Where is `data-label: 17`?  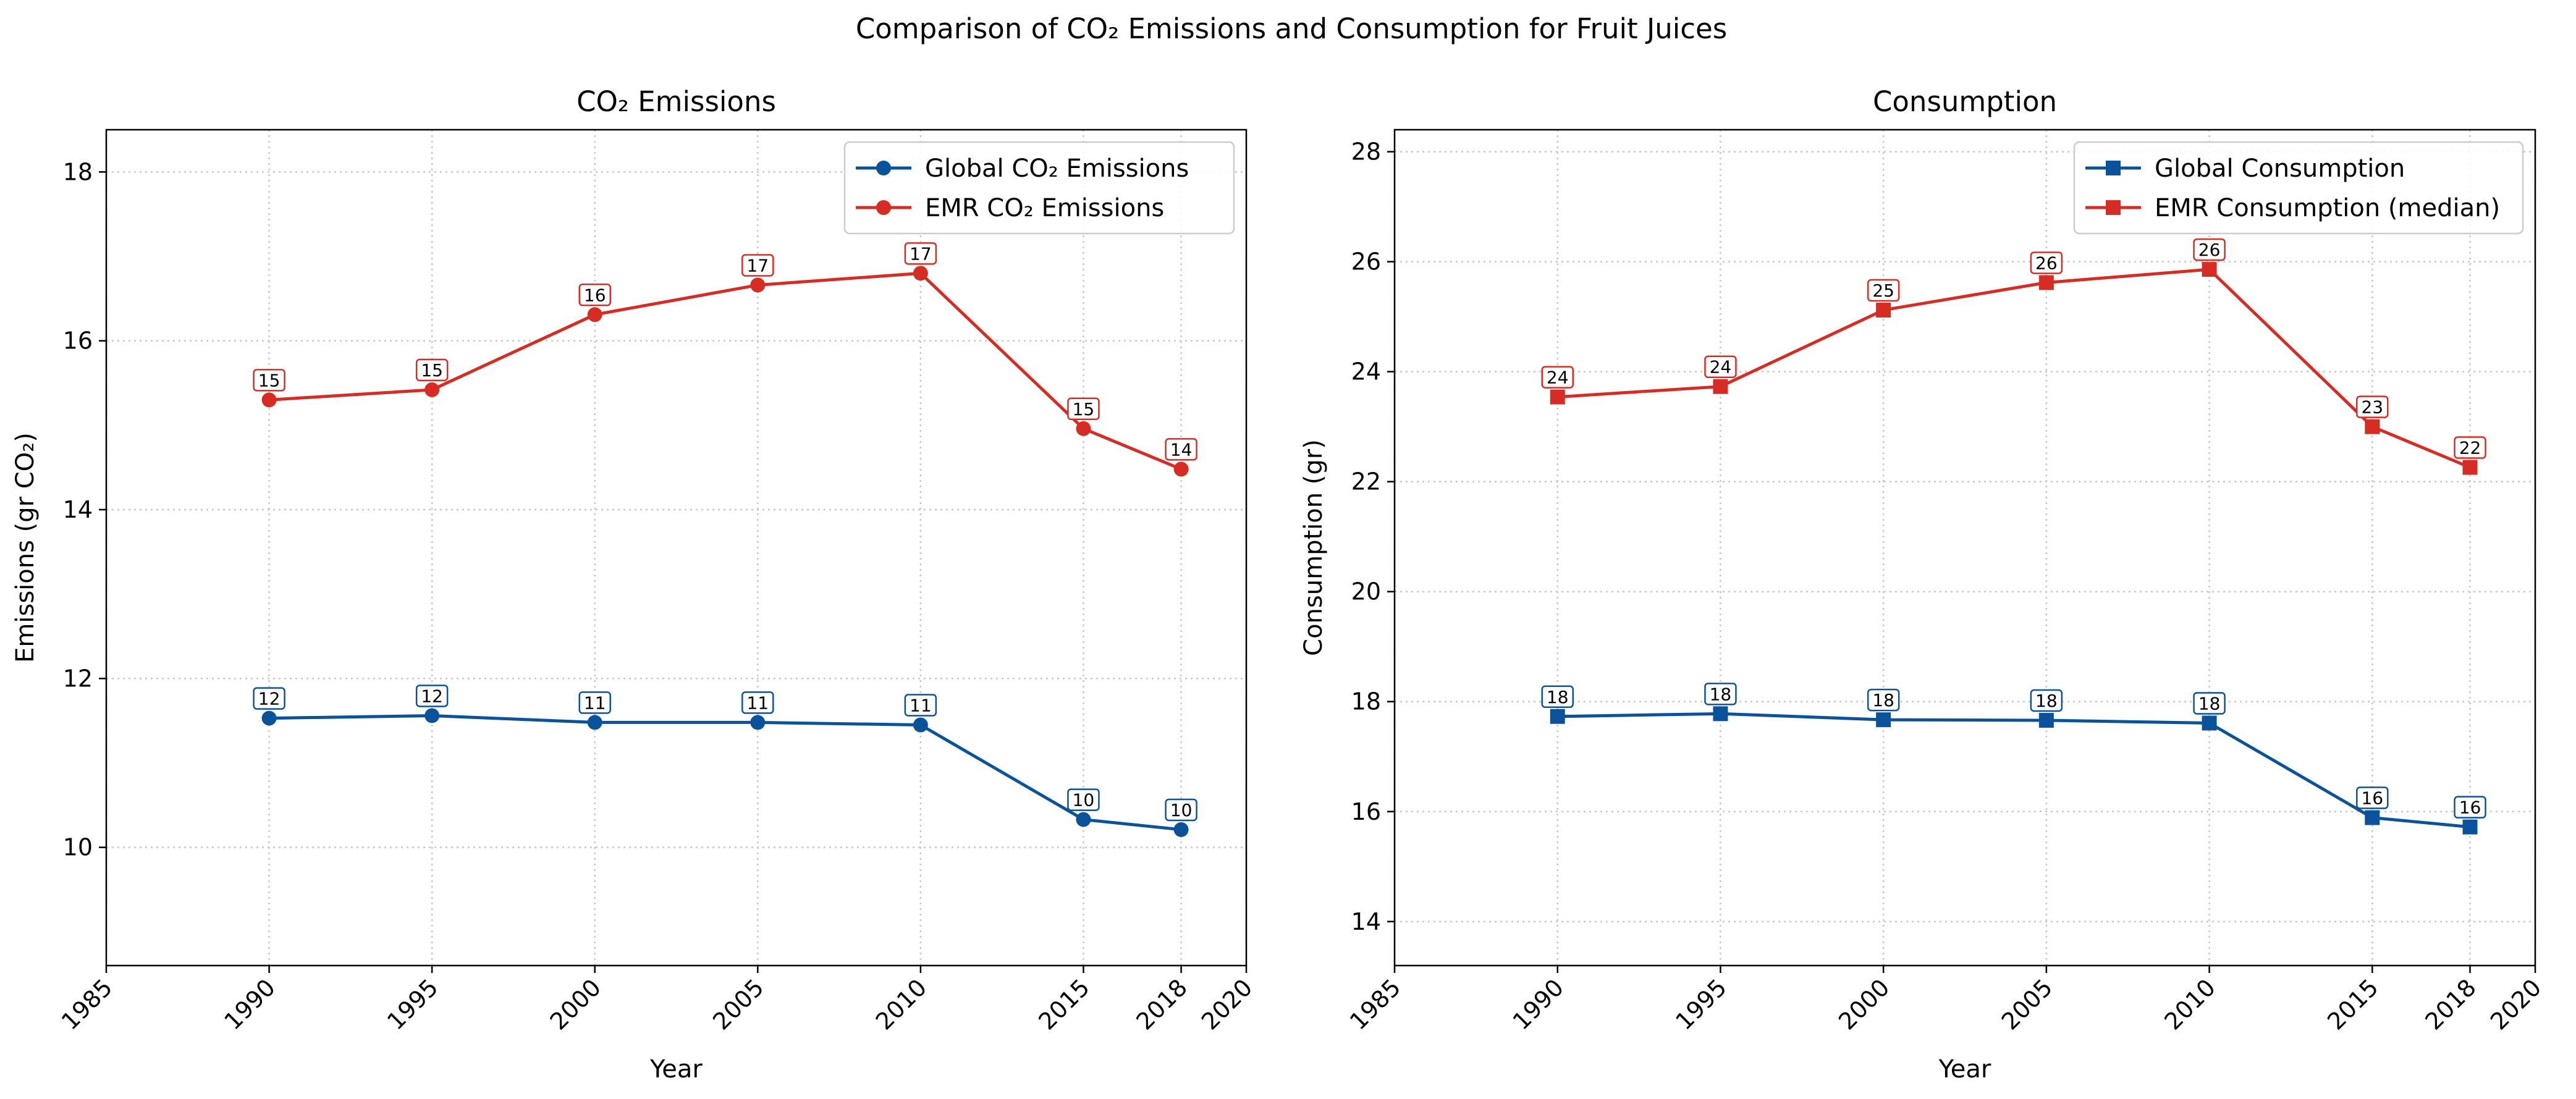
data-label: 17 is located at coordinates (757, 265).